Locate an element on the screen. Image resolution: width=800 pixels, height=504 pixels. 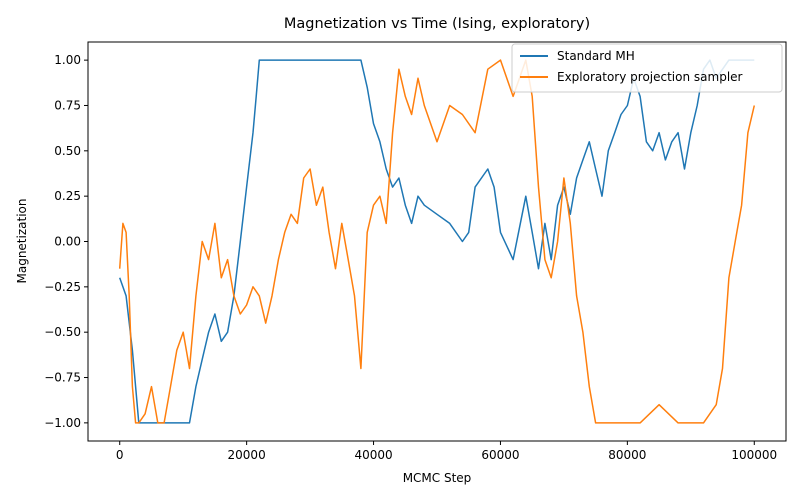
y-tick-label: −0.25 is located at coordinates (62, 287).